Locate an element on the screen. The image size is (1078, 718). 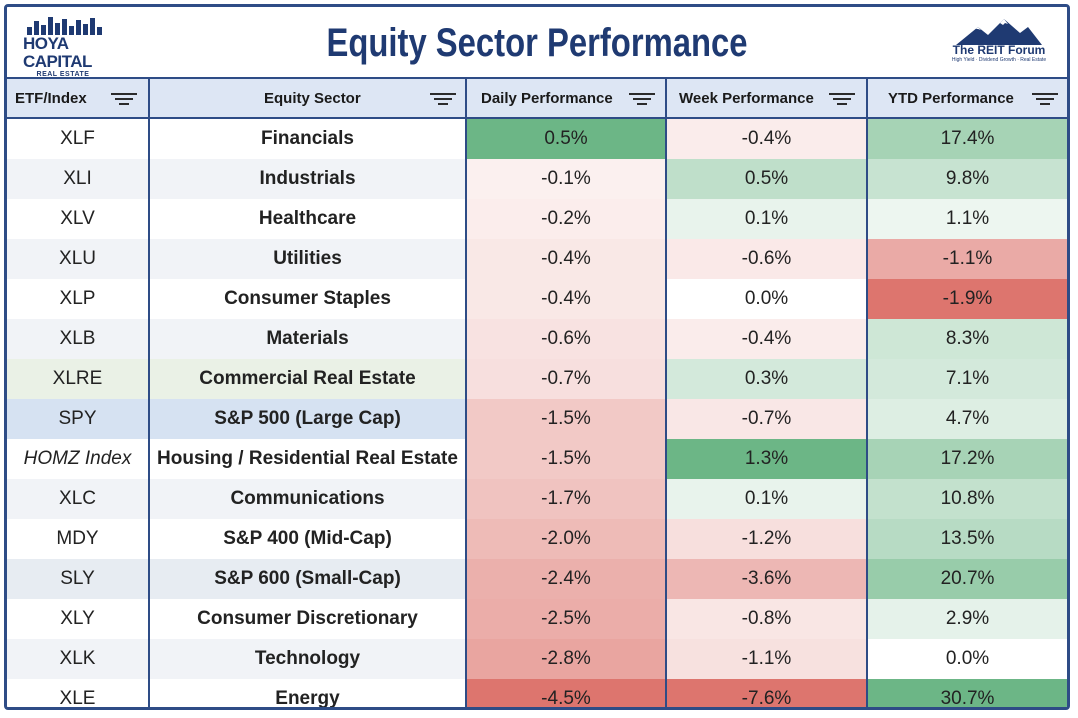
sector-cell: Consumer Discretionary is located at coordinates (307, 619).